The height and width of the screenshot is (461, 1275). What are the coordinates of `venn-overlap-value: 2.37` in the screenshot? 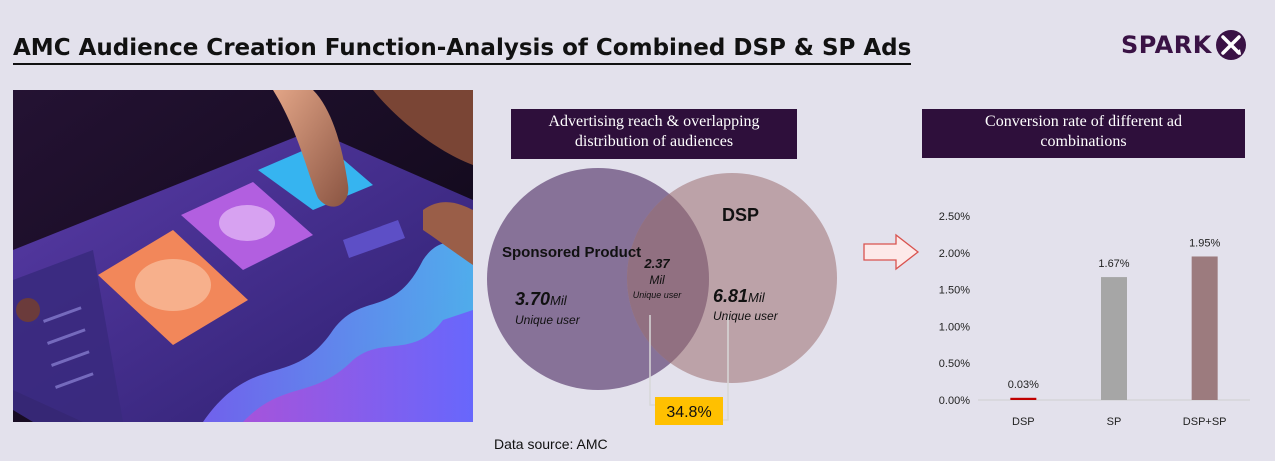 It's located at (656, 263).